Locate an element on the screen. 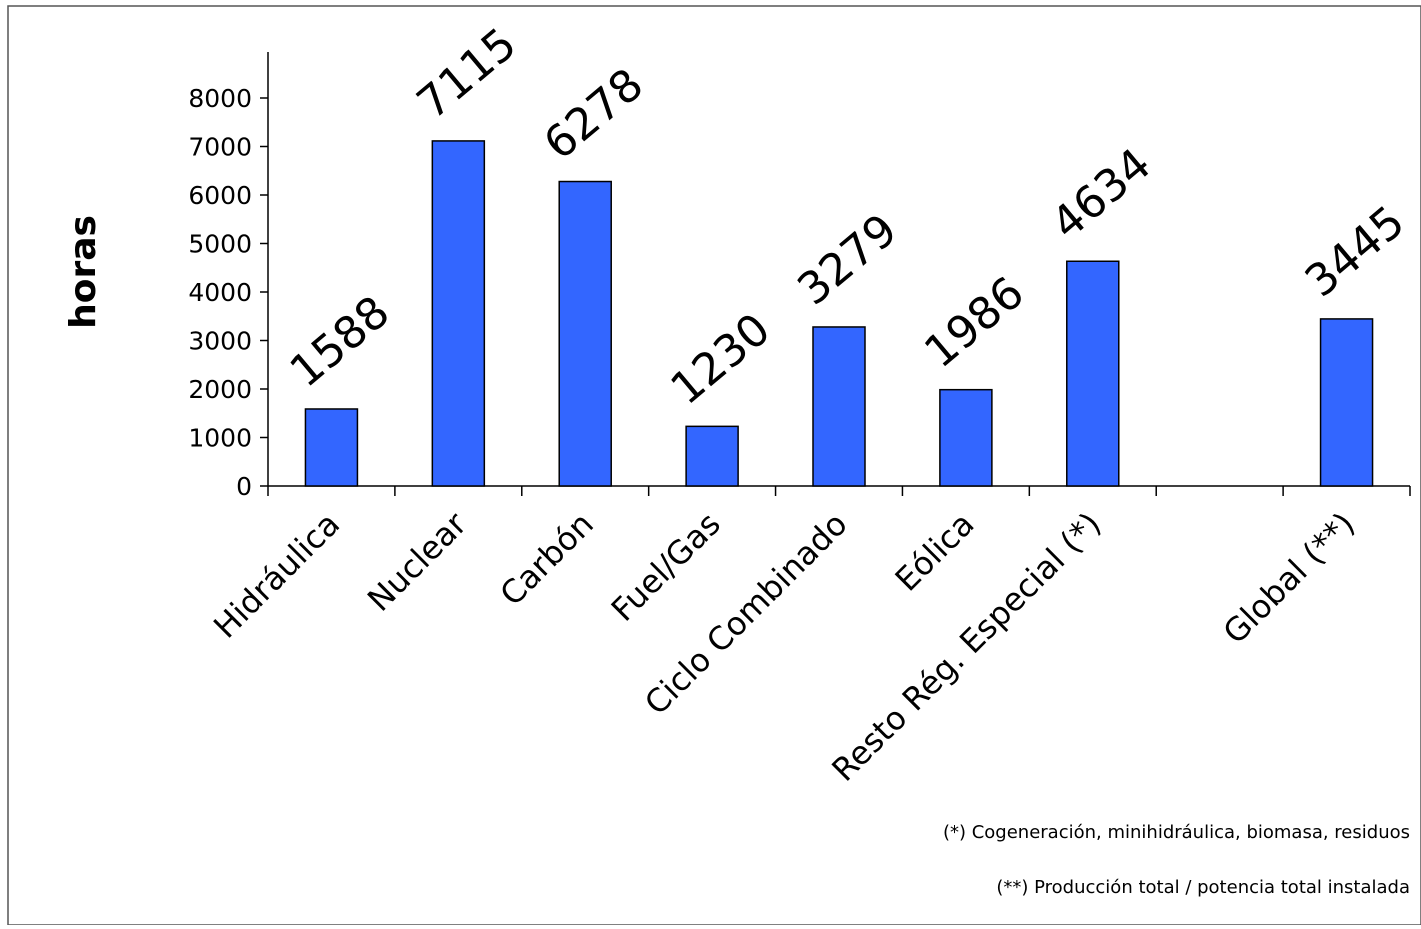  data-label: 4634 is located at coordinates (1101, 194).